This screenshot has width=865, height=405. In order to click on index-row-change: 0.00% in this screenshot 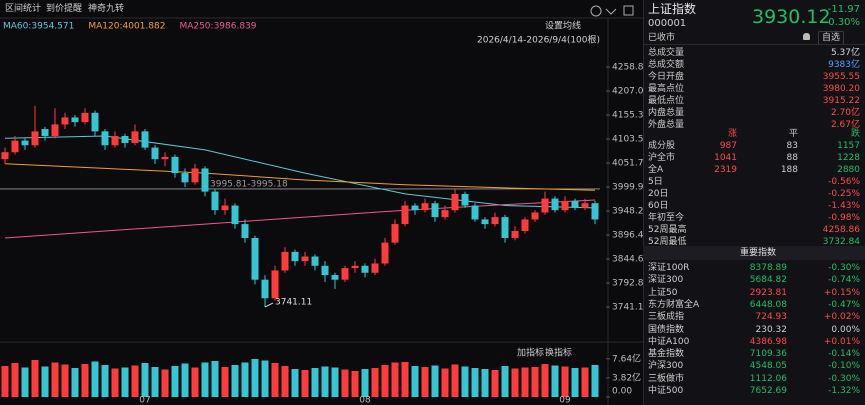, I will do `click(845, 329)`.